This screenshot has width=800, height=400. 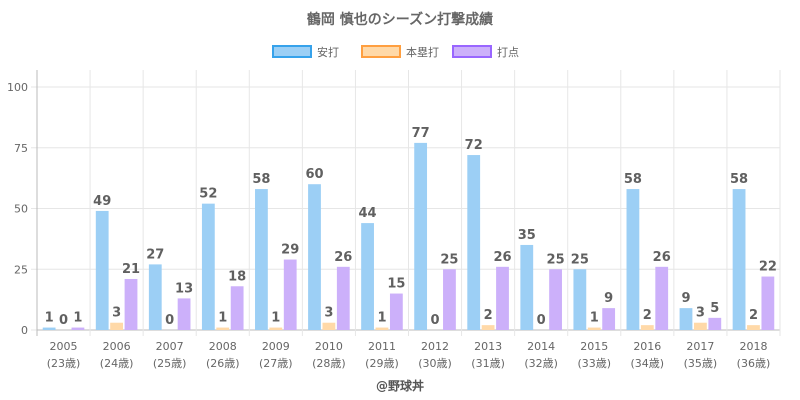 What do you see at coordinates (701, 363) in the screenshot?
I see `xtick-sublabel-12: (35歳)` at bounding box center [701, 363].